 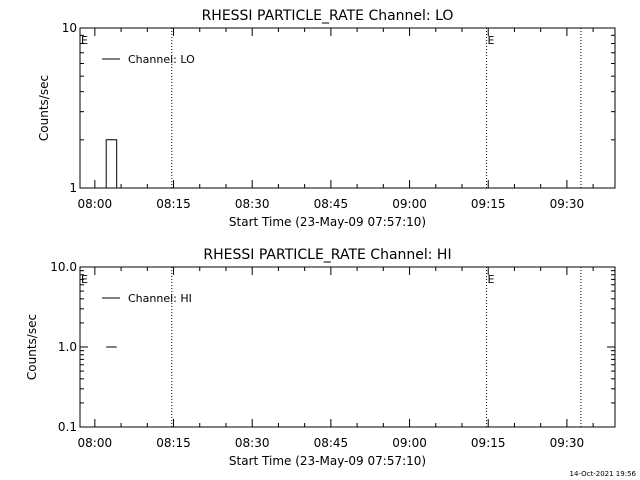 What do you see at coordinates (32, 347) in the screenshot?
I see `y-axis-label-hi: Counts/sec` at bounding box center [32, 347].